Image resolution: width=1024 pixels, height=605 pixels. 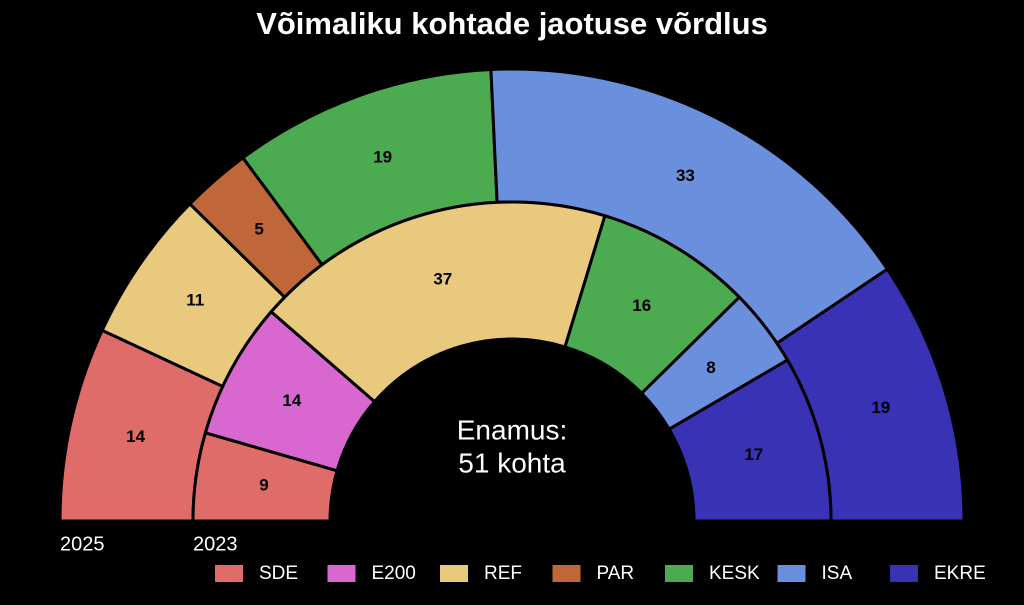 What do you see at coordinates (512, 23) in the screenshot?
I see `chart-title: Võimaliku kohtade jaotuse võrdlus` at bounding box center [512, 23].